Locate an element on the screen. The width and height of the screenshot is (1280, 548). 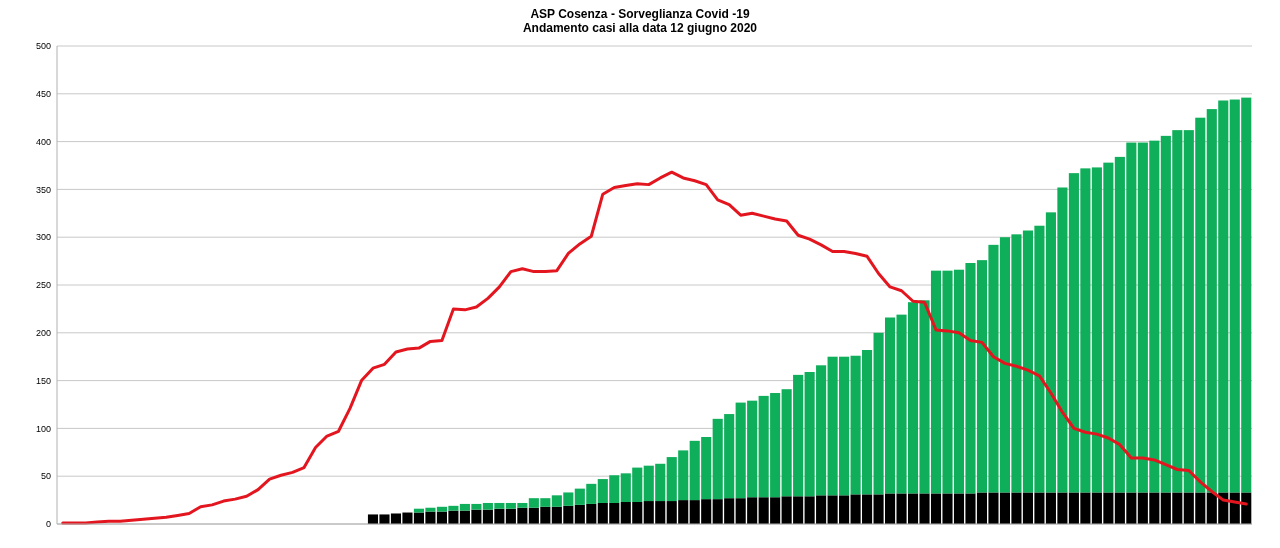
y-tick-label: 400 is located at coordinates (43, 141).